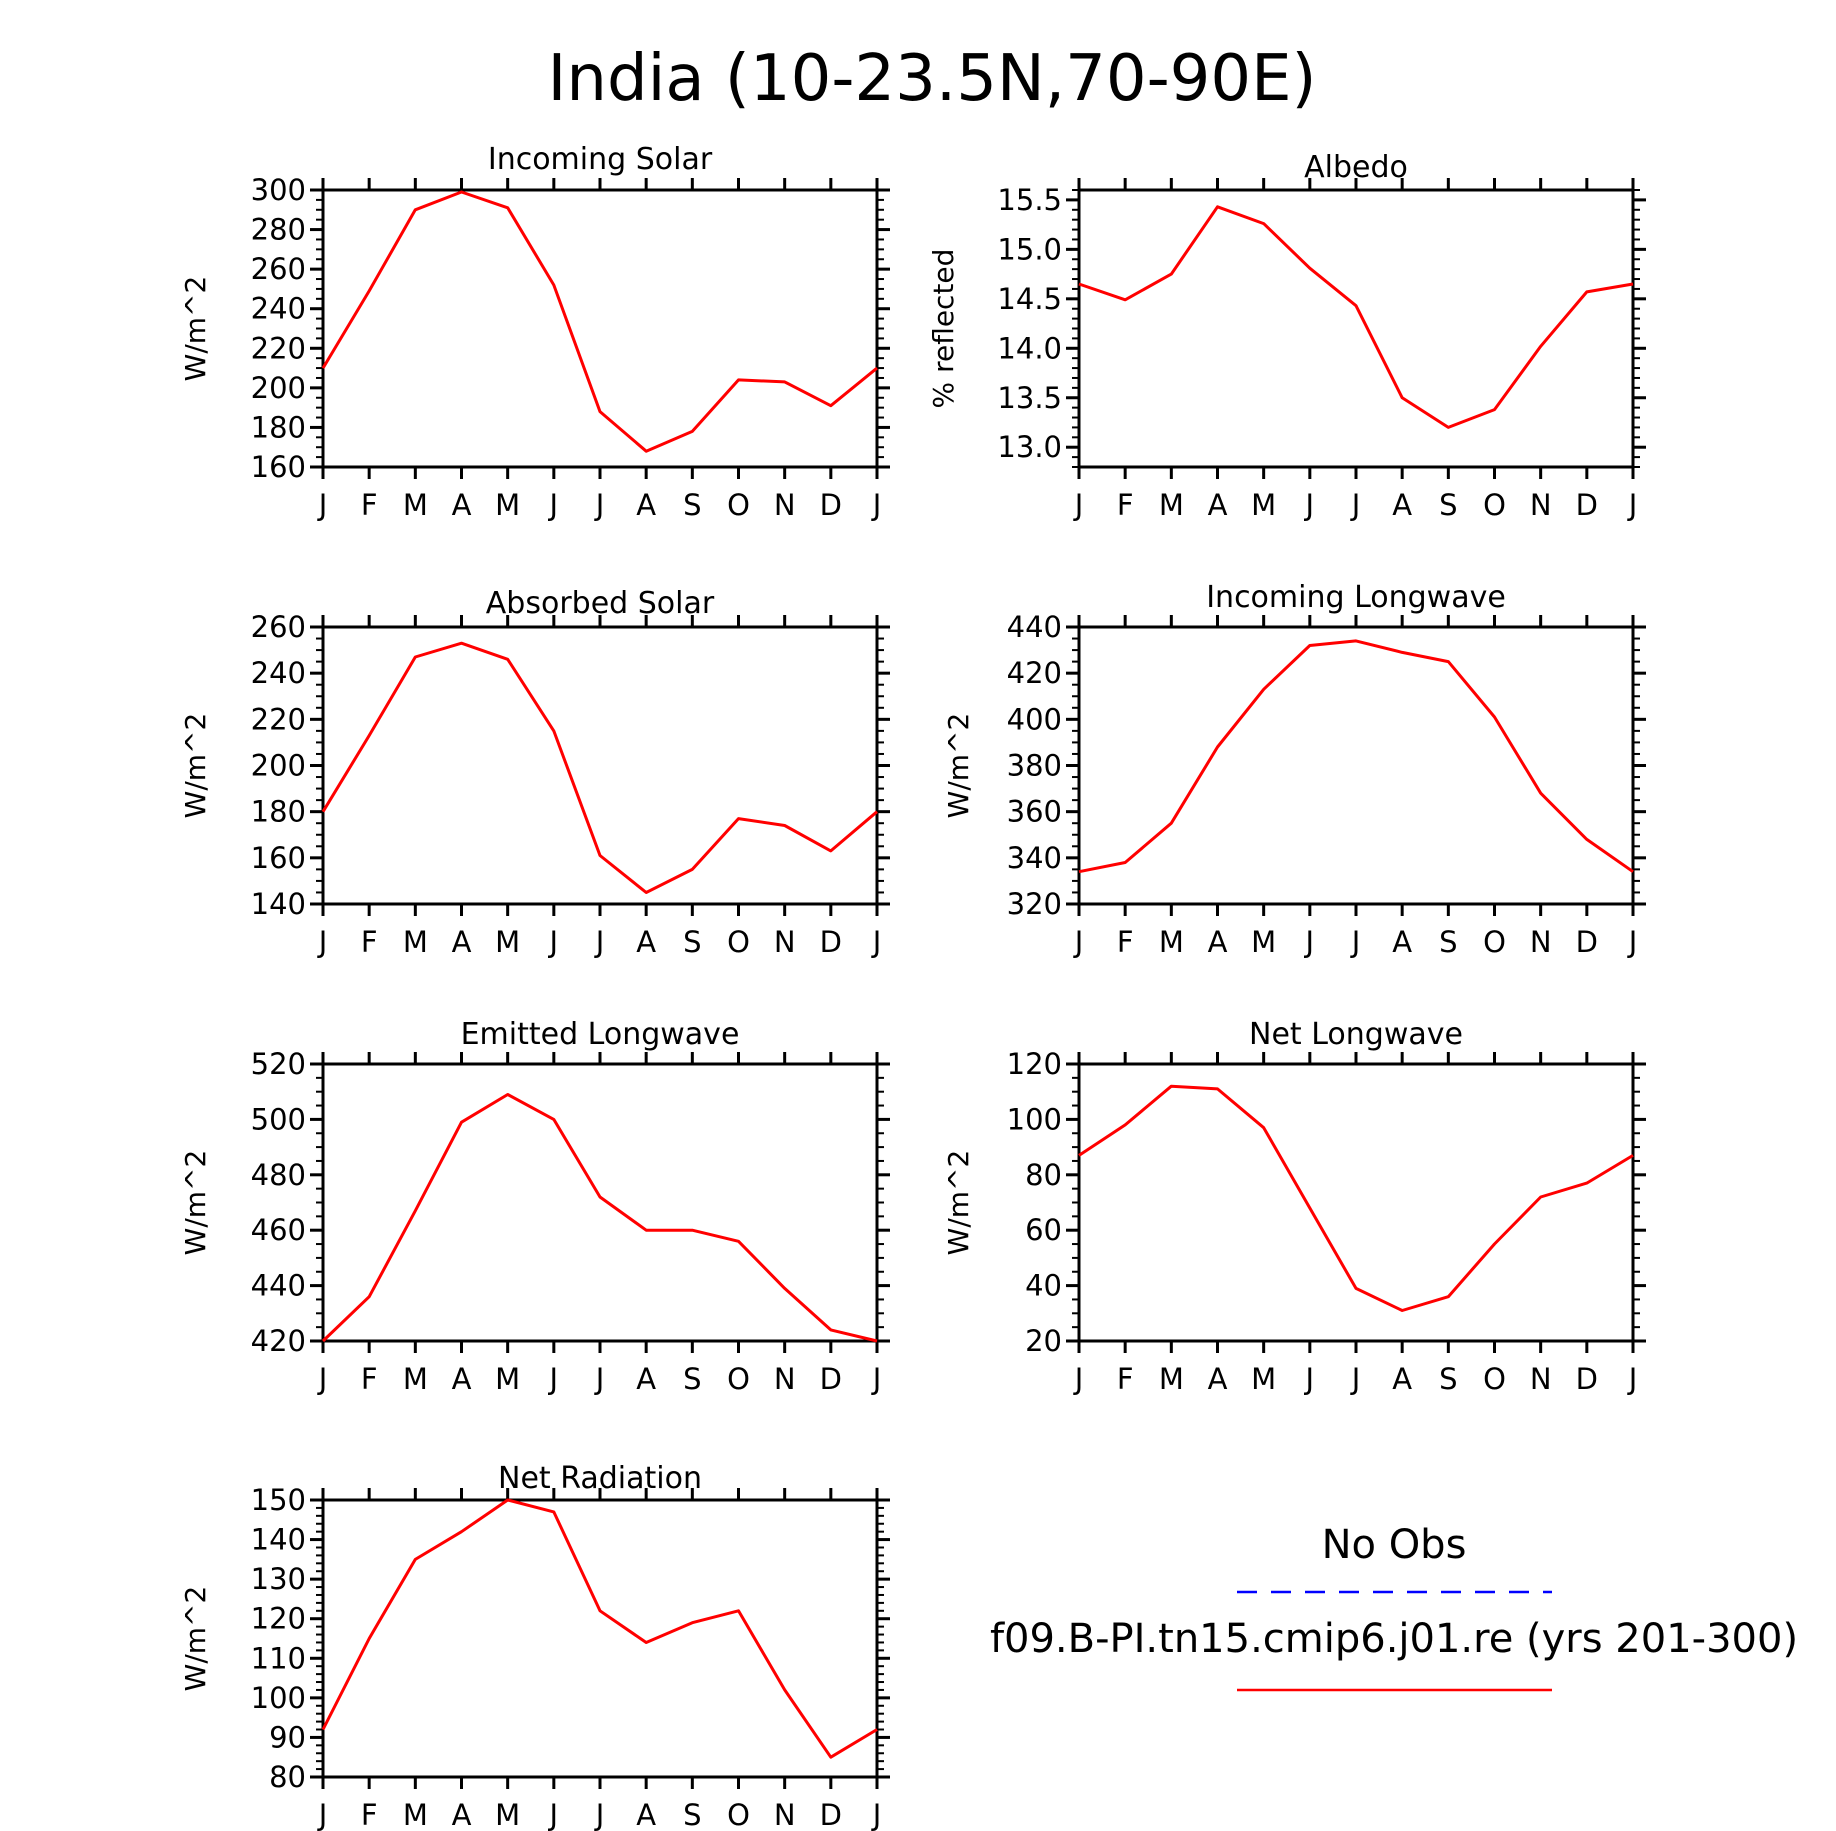  I want to click on y-tick-label: 520, so click(278, 1064).